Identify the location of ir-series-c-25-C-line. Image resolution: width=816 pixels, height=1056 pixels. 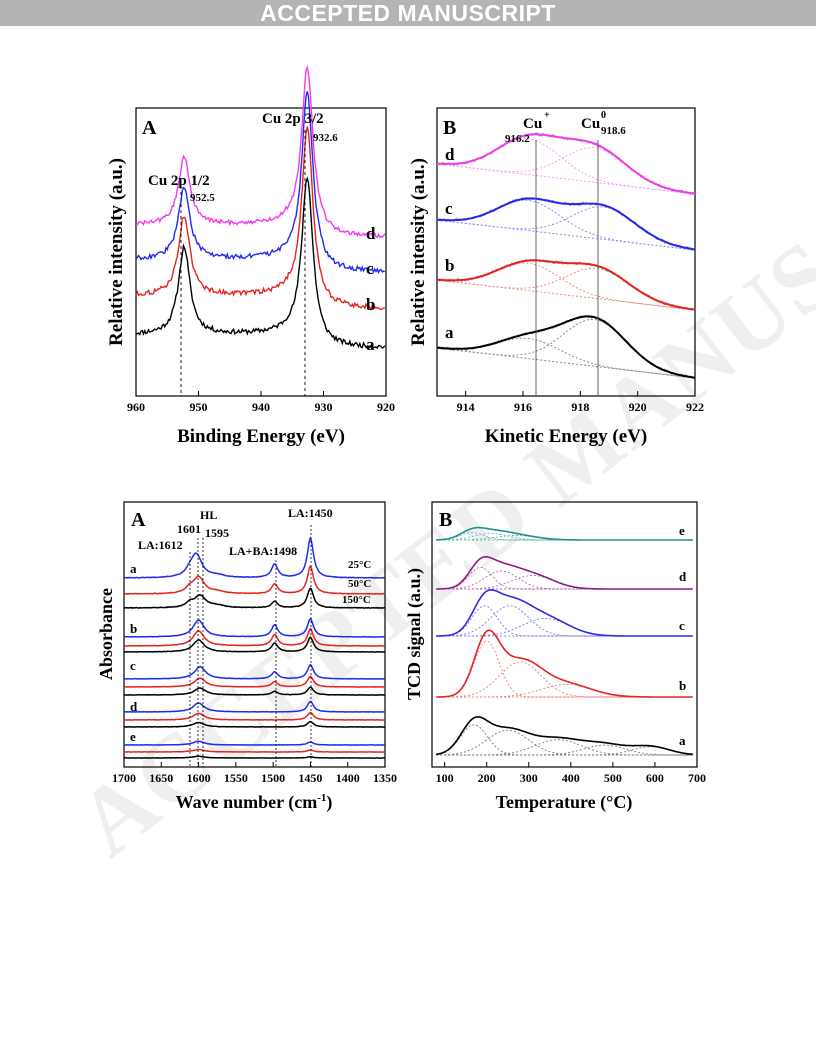
(255, 671).